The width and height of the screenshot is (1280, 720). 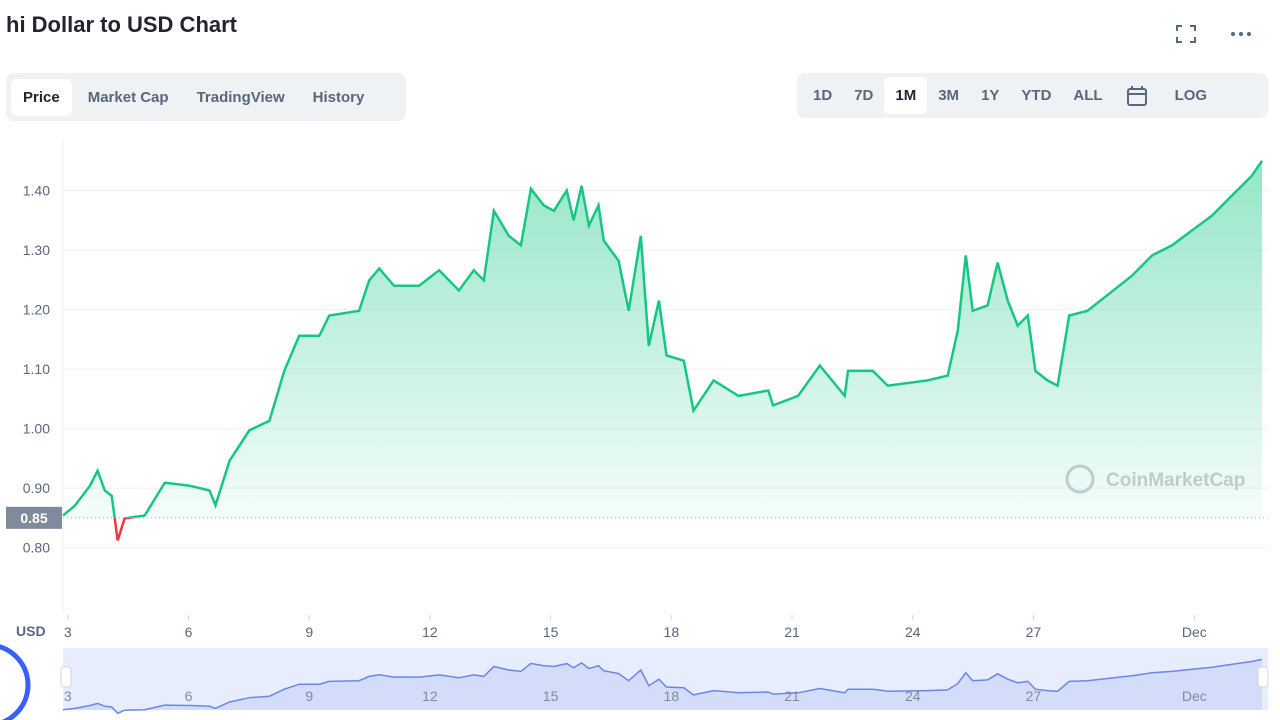 I want to click on range-button: ALL, so click(x=1088, y=95).